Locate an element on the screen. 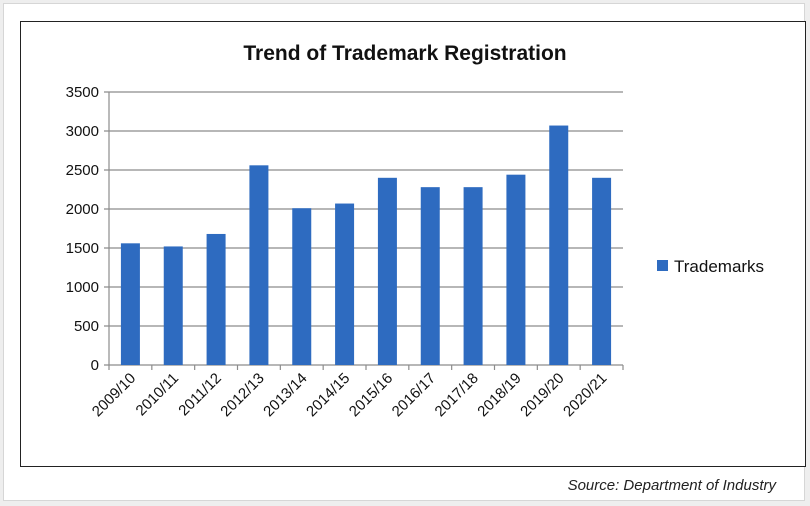  x-tick-label: 2012/13 is located at coordinates (242, 395).